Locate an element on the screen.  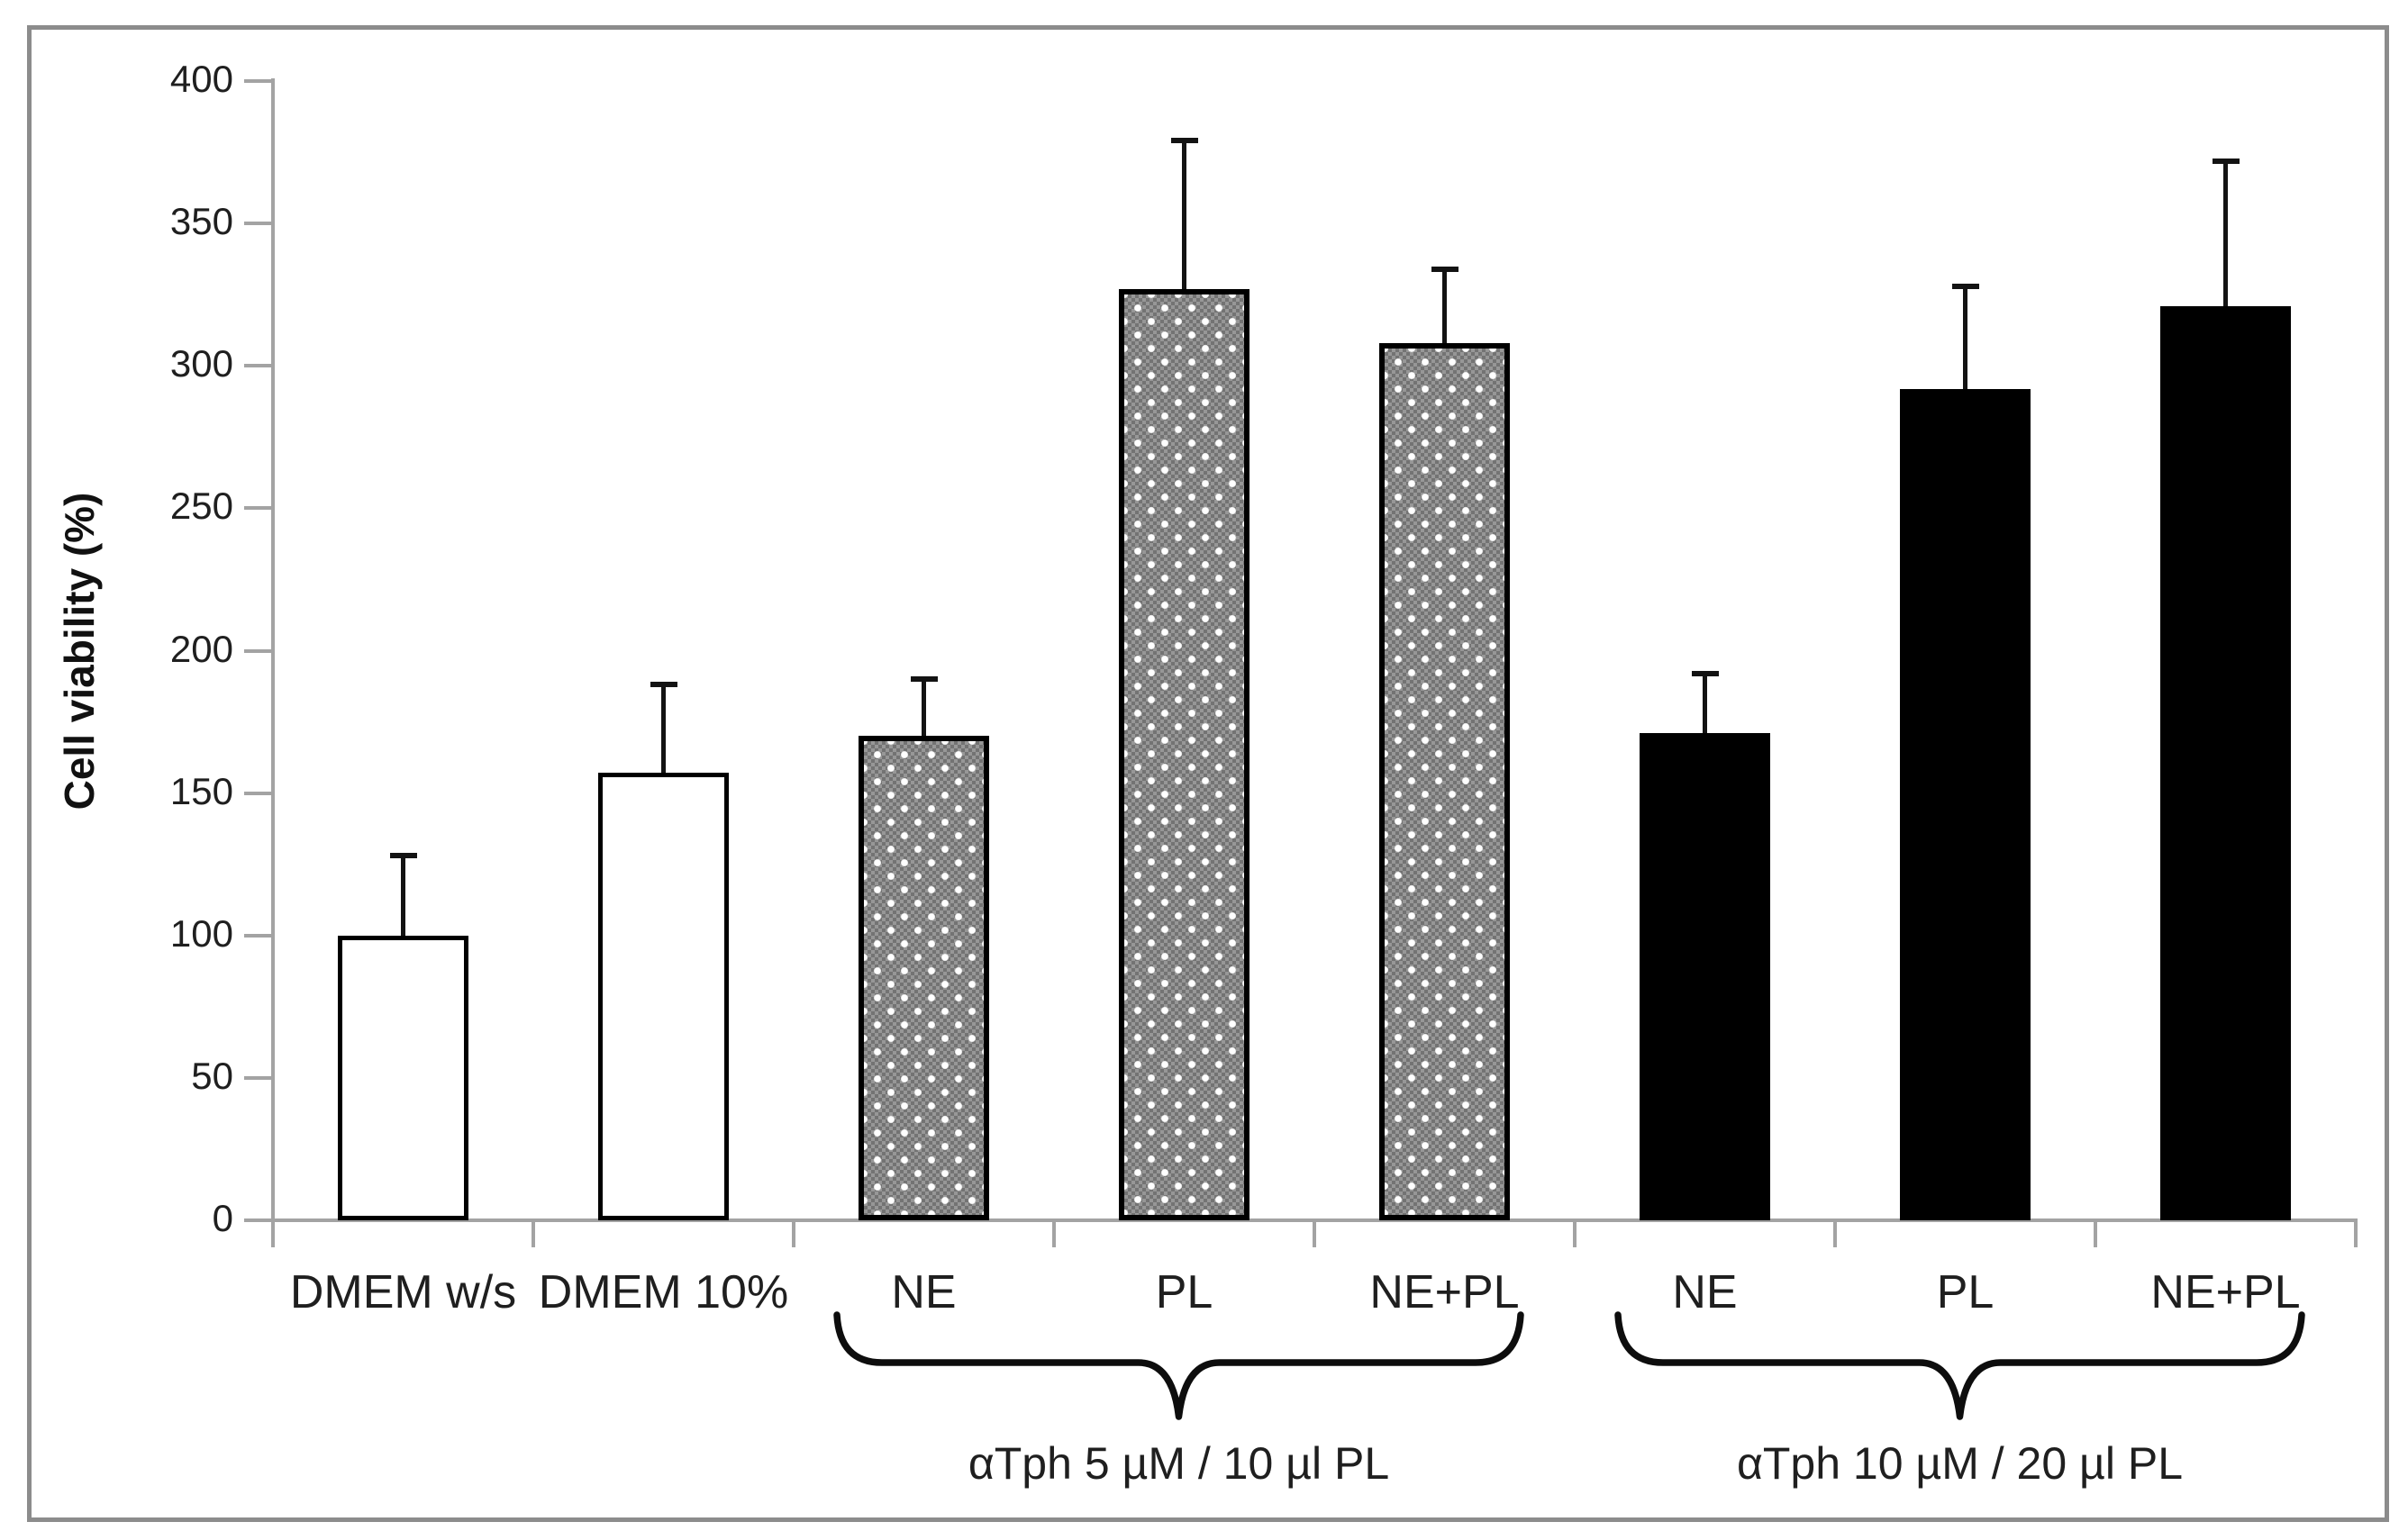
y-tick-label: 200 is located at coordinates (201, 648).